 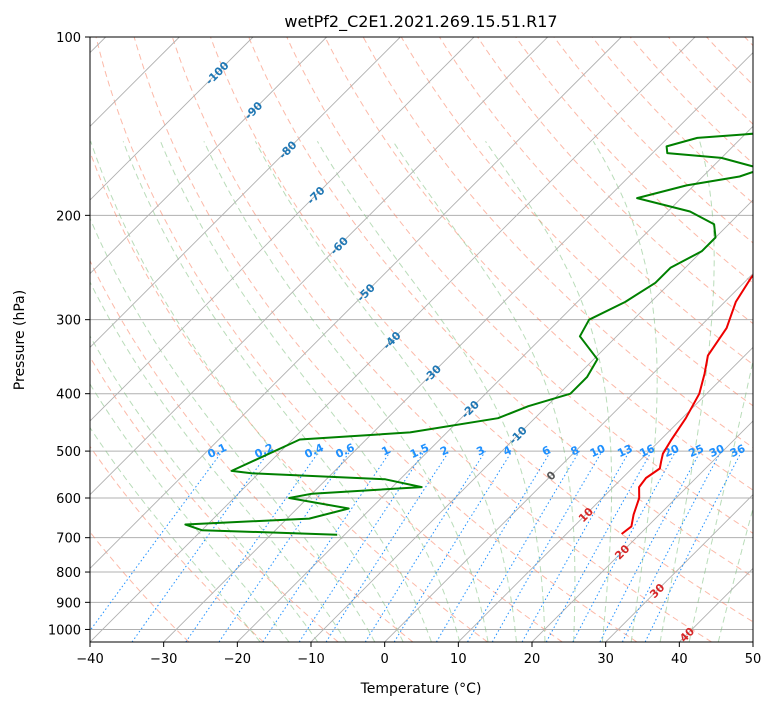 What do you see at coordinates (237, 659) in the screenshot?
I see `x-tick-label: −20` at bounding box center [237, 659].